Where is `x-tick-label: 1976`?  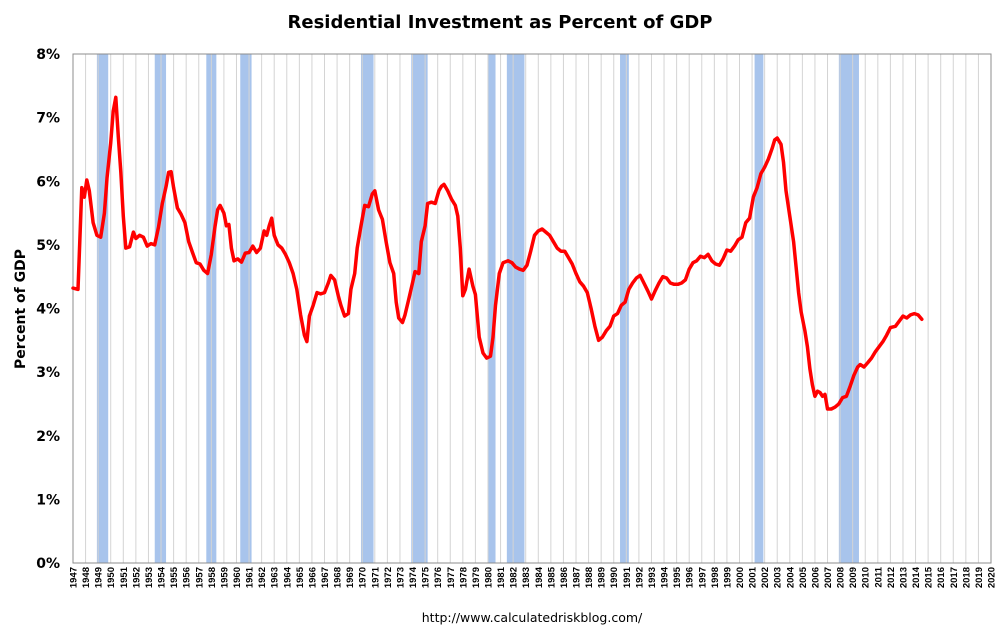
x-tick-label: 1976 is located at coordinates (438, 577).